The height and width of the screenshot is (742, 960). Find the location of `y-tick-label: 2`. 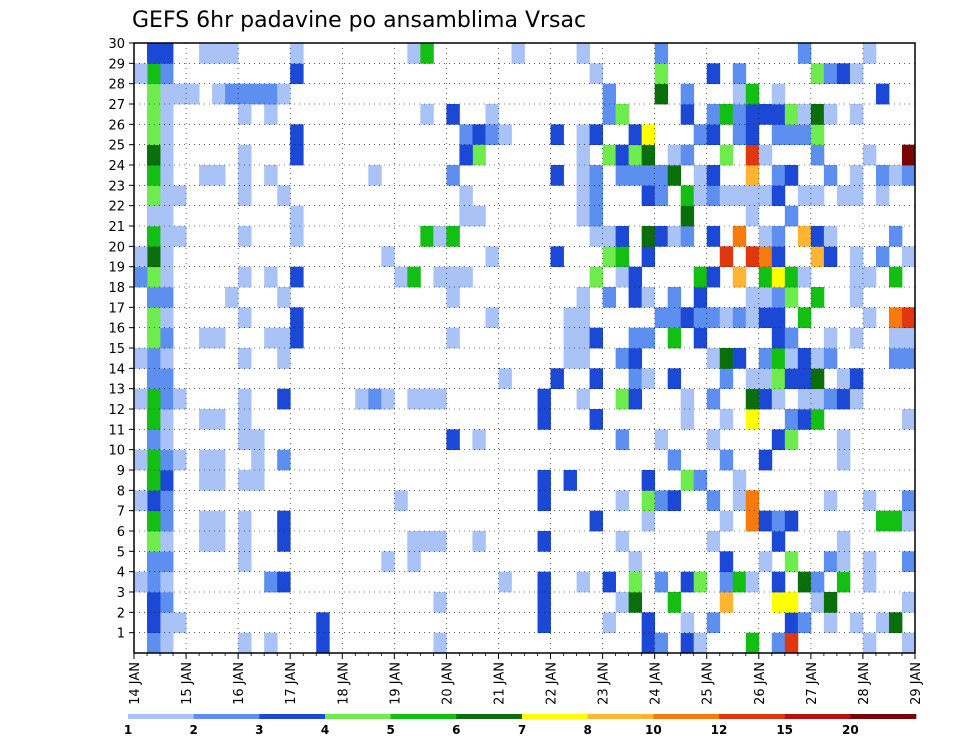

y-tick-label: 2 is located at coordinates (121, 613).